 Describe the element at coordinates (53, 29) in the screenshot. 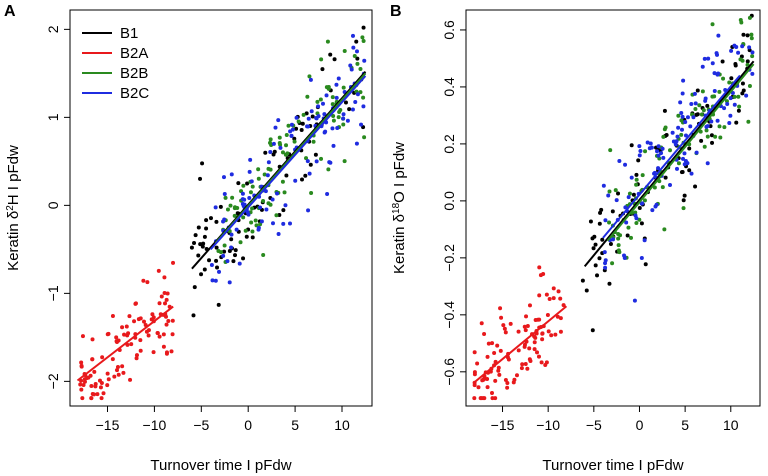

I see `y-tick-label: 2` at that location.